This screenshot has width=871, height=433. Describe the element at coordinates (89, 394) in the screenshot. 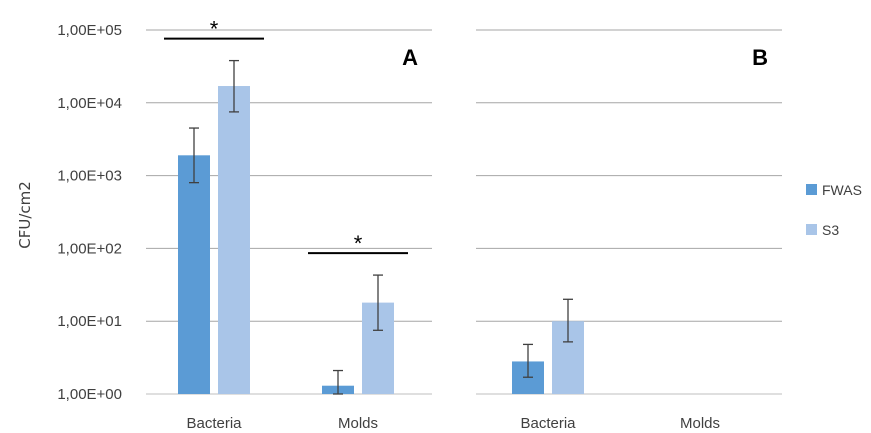

I see `y-tick-label: 1,00E+00` at that location.